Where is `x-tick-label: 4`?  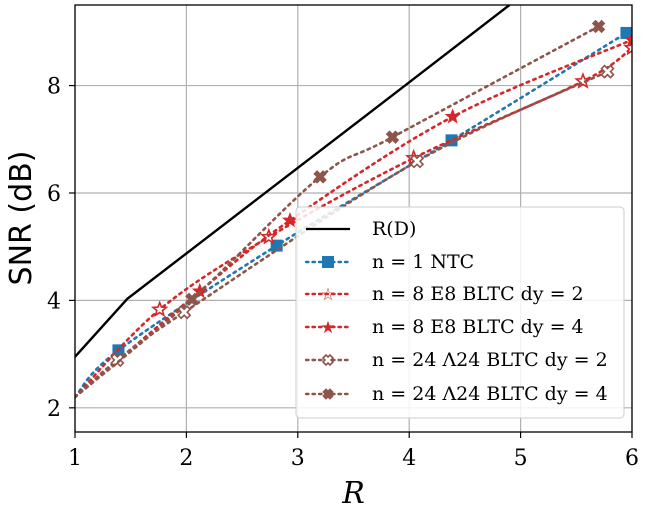
x-tick-label: 4 is located at coordinates (409, 458).